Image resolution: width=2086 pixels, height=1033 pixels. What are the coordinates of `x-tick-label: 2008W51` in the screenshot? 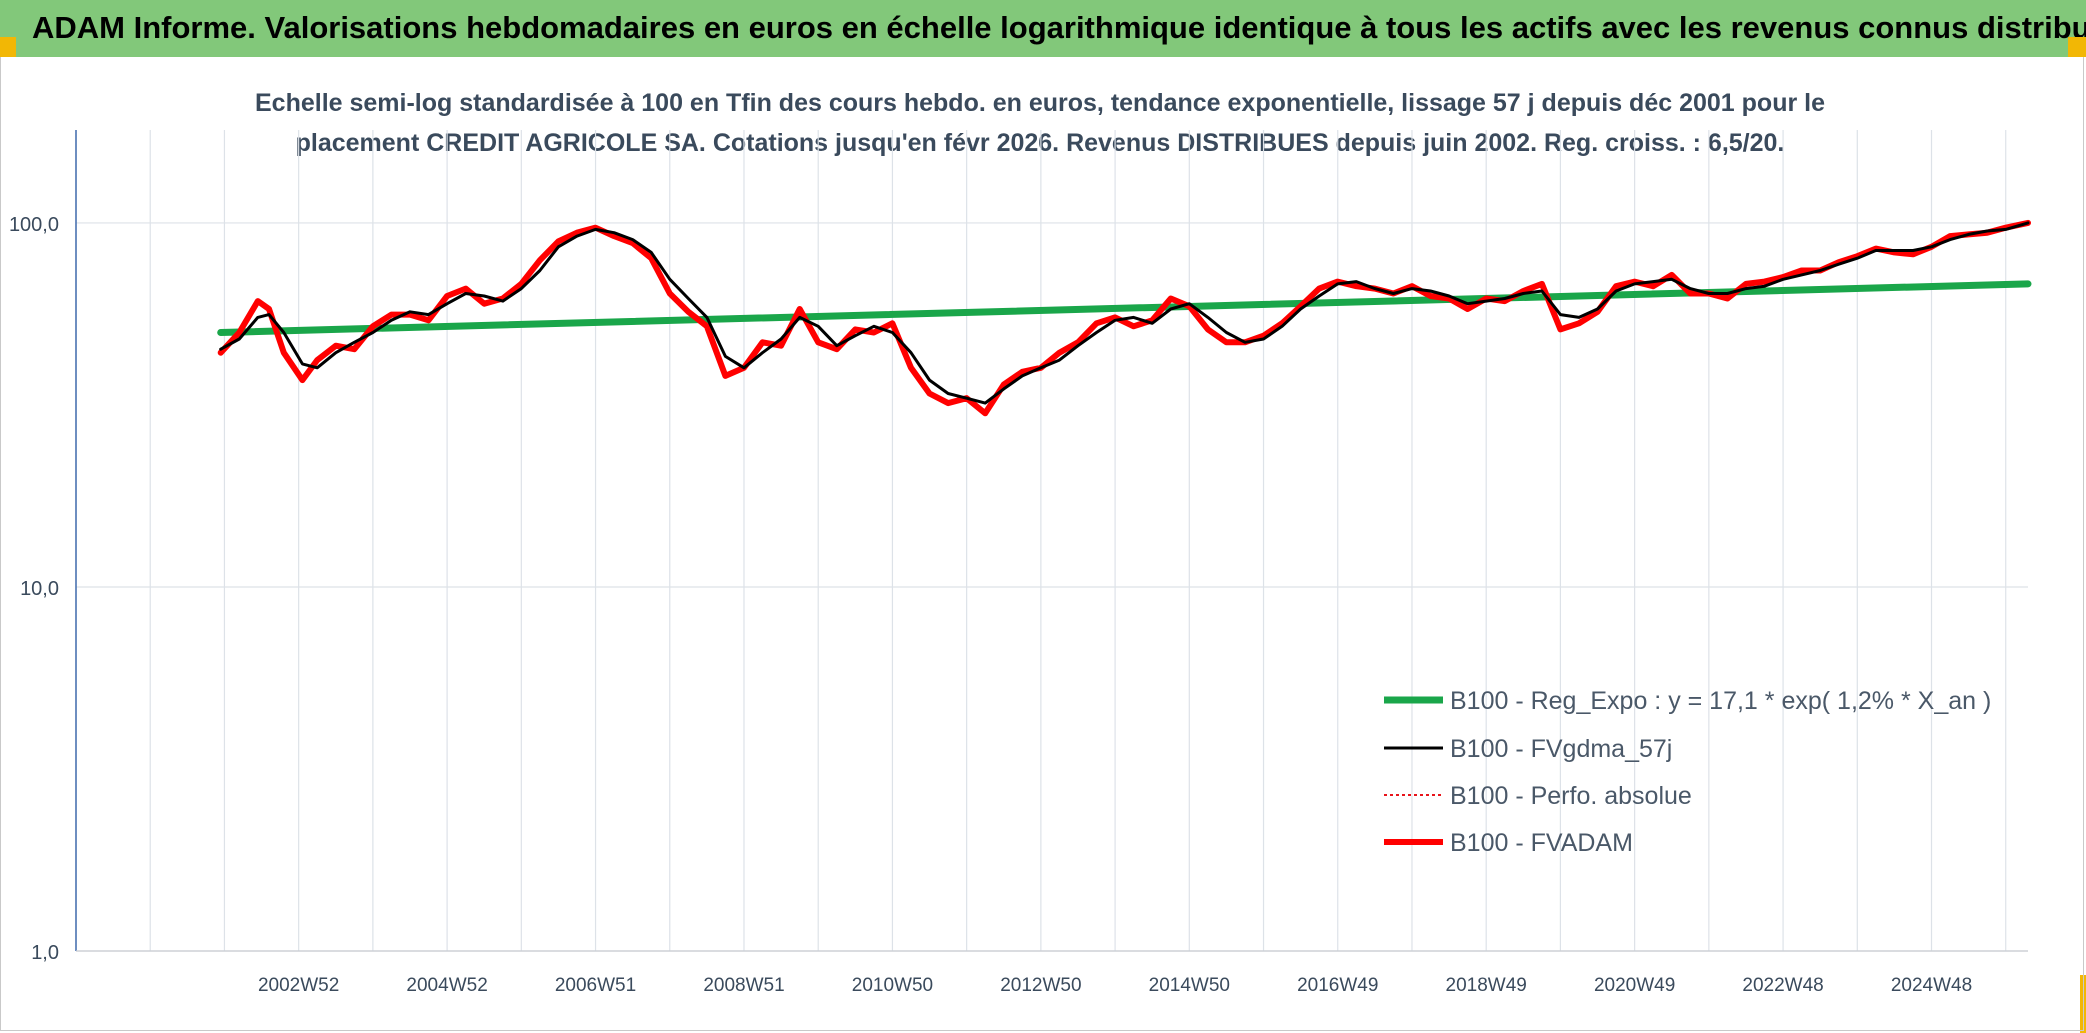 It's located at (743, 985).